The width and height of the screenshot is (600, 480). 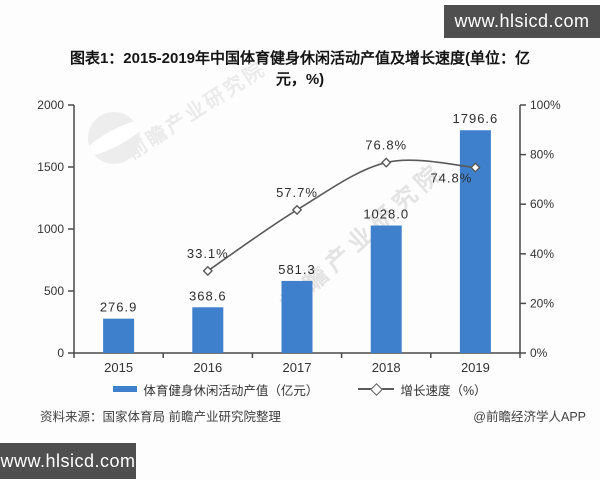 I want to click on legend-item-growth-rate: 增长速度（%）, so click(x=422, y=389).